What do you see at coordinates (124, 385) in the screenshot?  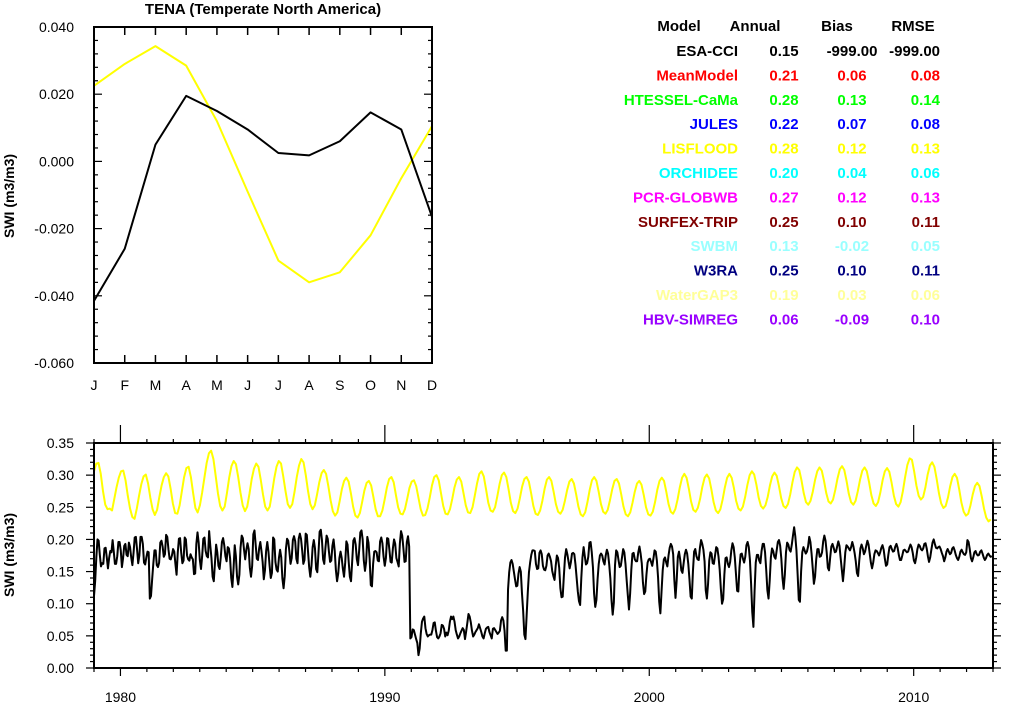 I see `x-tick-label: F` at bounding box center [124, 385].